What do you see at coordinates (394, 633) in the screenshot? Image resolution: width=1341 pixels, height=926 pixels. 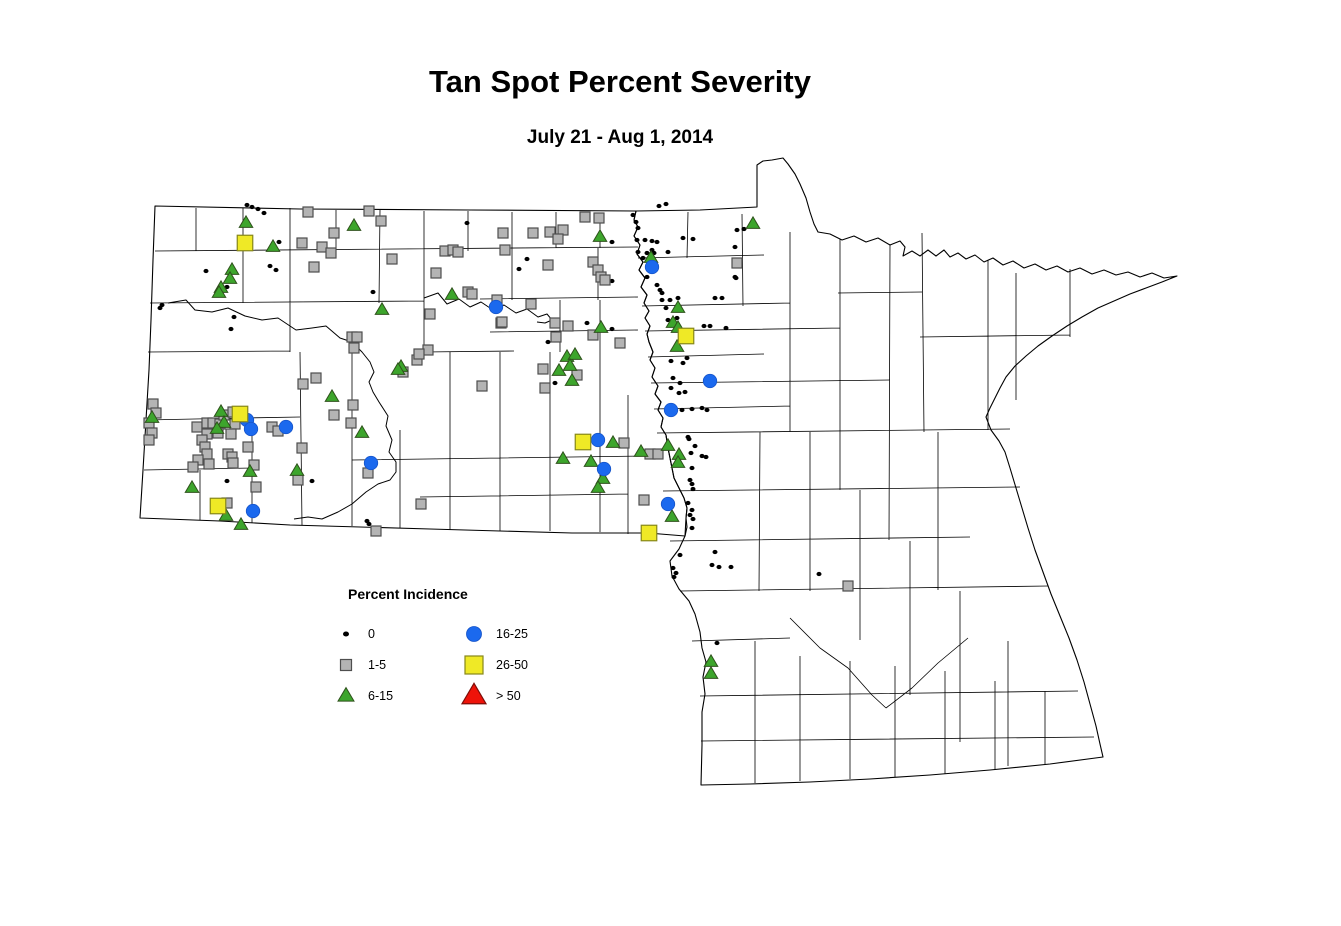 I see `legend-item-0: 0` at bounding box center [394, 633].